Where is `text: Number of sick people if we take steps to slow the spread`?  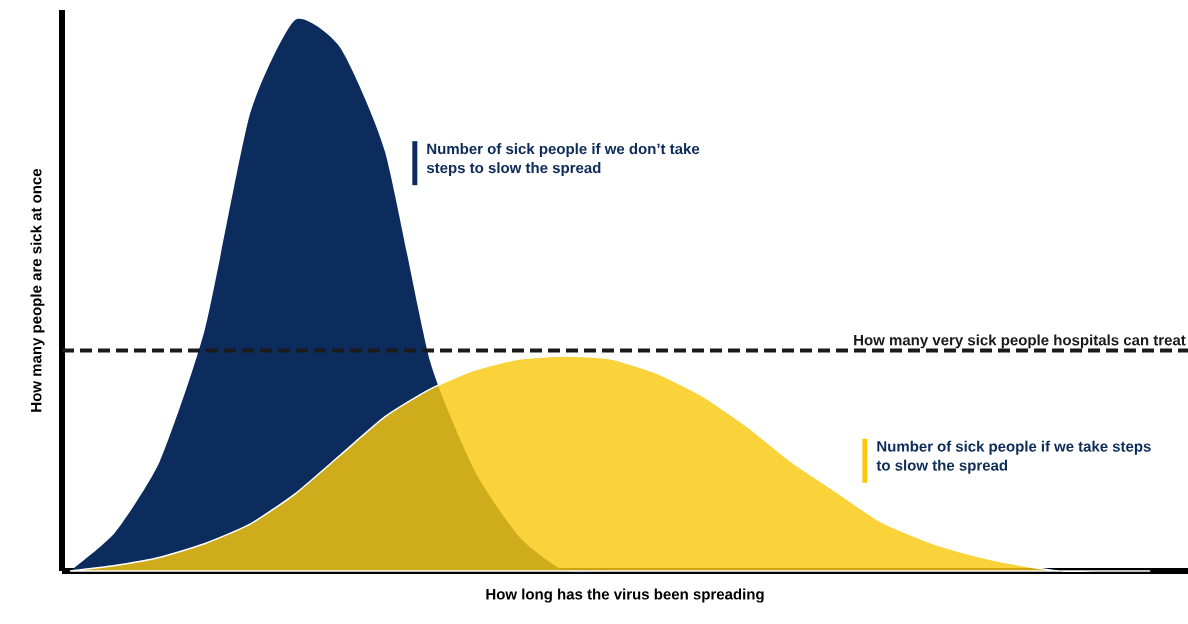
text: Number of sick people if we take steps to slow the spread is located at coordinates (1013, 457).